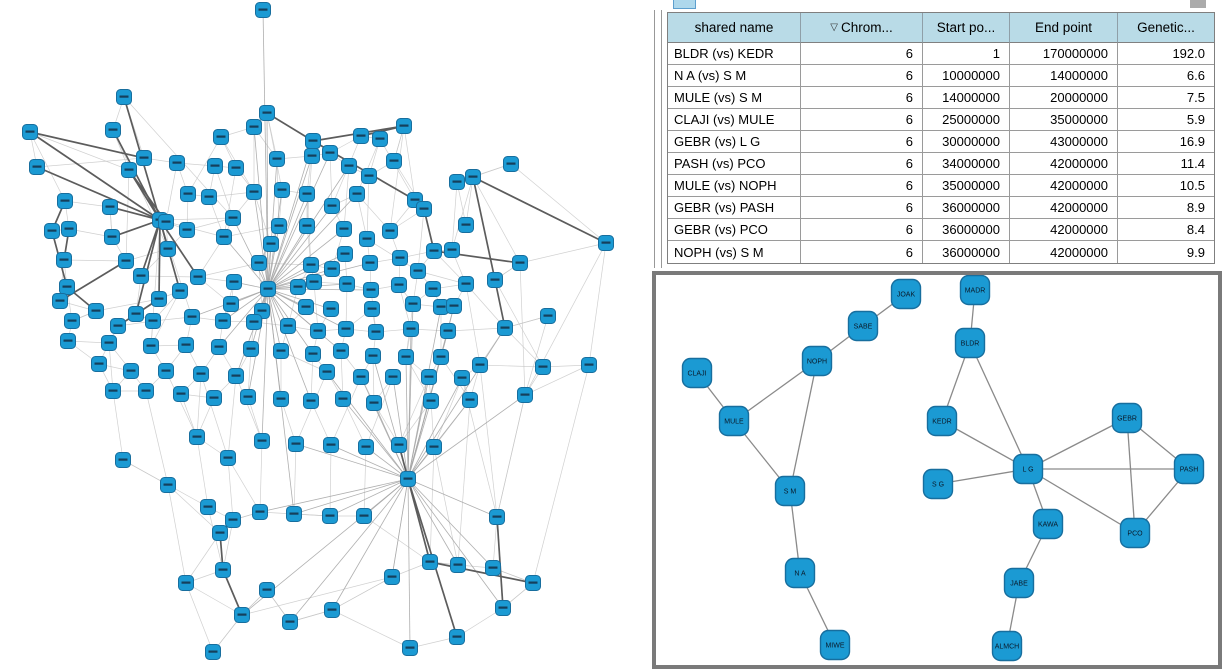 The height and width of the screenshot is (669, 1222). Describe the element at coordinates (936, 5) in the screenshot. I see `table-top-scrollbar` at that location.